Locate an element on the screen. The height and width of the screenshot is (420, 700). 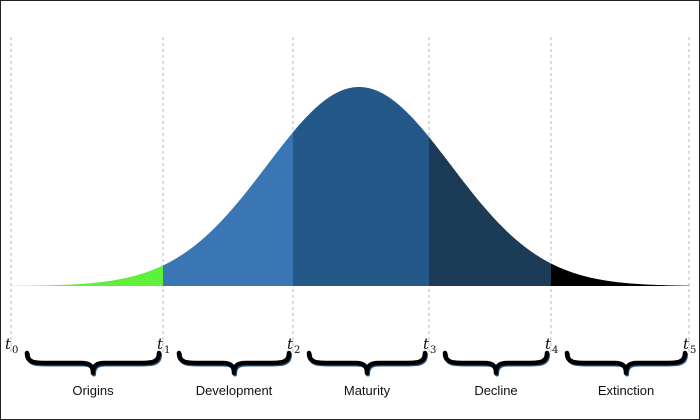
brace-maturity is located at coordinates (367, 363).